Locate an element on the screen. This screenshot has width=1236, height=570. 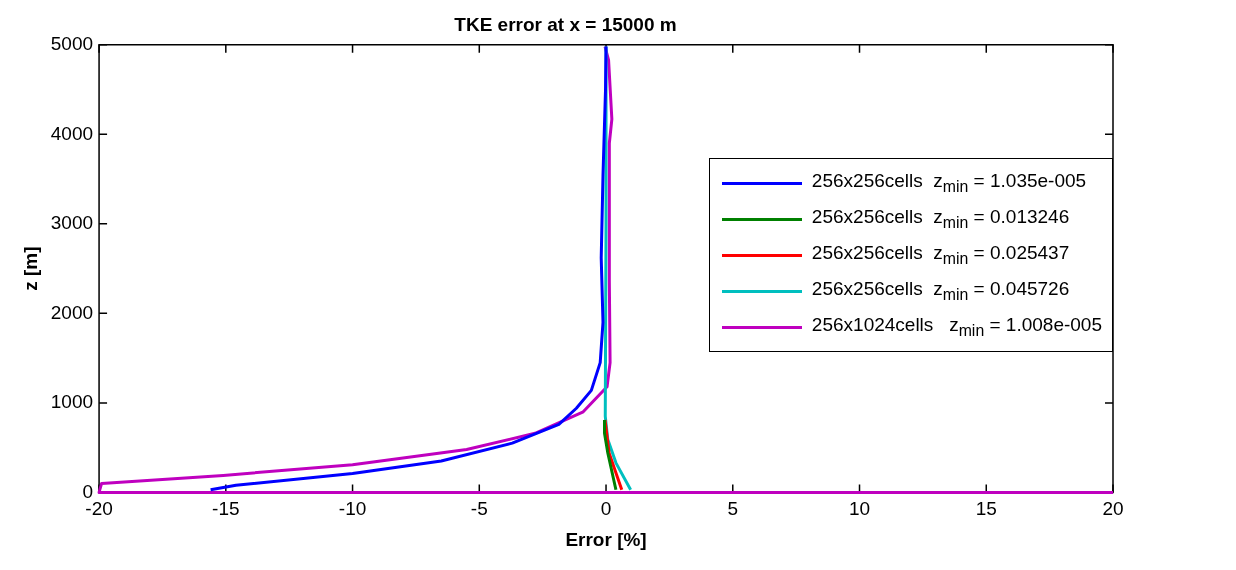
x-tick-label: -15 is located at coordinates (226, 509).